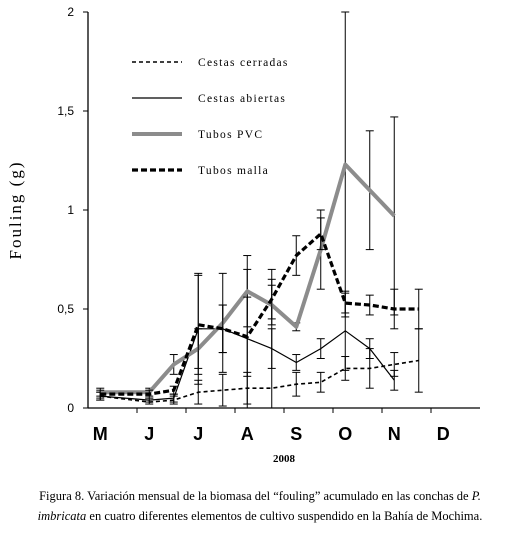  What do you see at coordinates (242, 99) in the screenshot?
I see `legend-label: Cestas abiertas` at bounding box center [242, 99].